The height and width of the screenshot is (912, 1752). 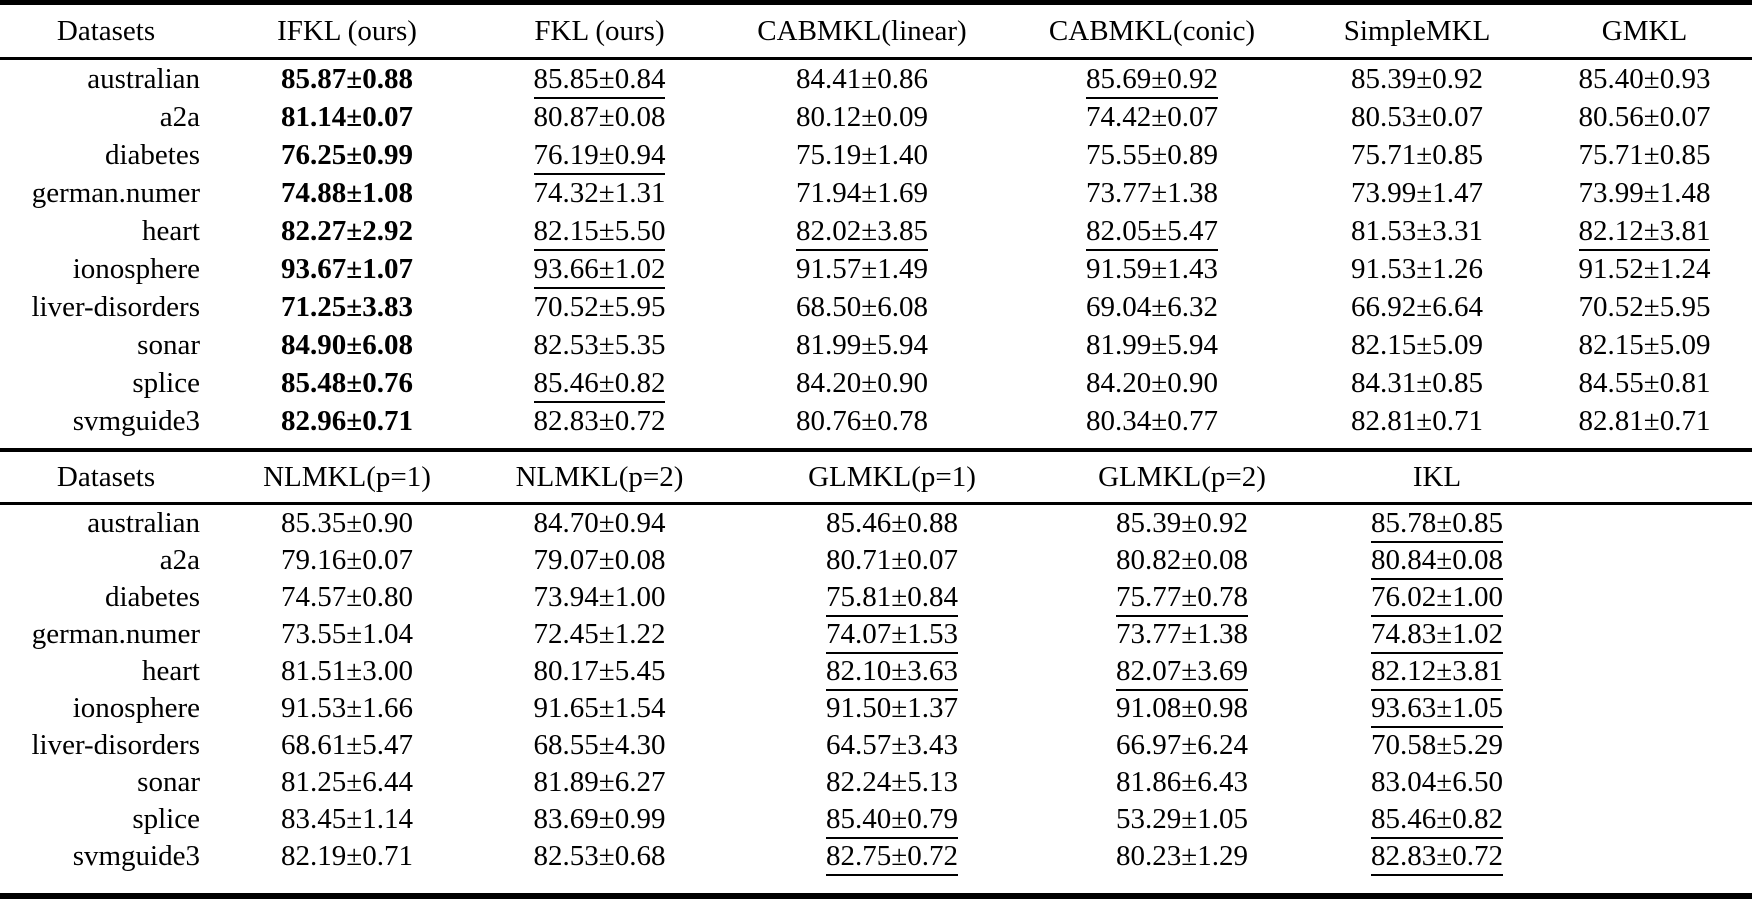 I want to click on value-text: 80.56±0.07, so click(x=1644, y=116).